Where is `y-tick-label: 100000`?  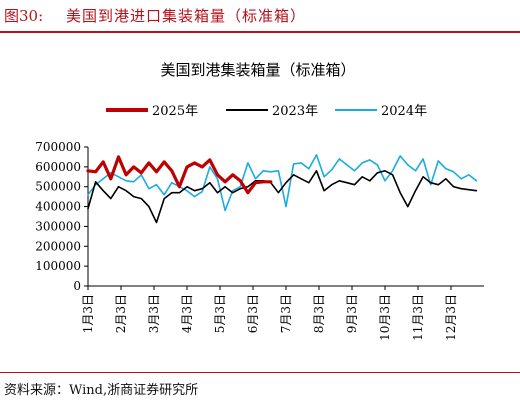
y-tick-label: 100000 is located at coordinates (58, 266).